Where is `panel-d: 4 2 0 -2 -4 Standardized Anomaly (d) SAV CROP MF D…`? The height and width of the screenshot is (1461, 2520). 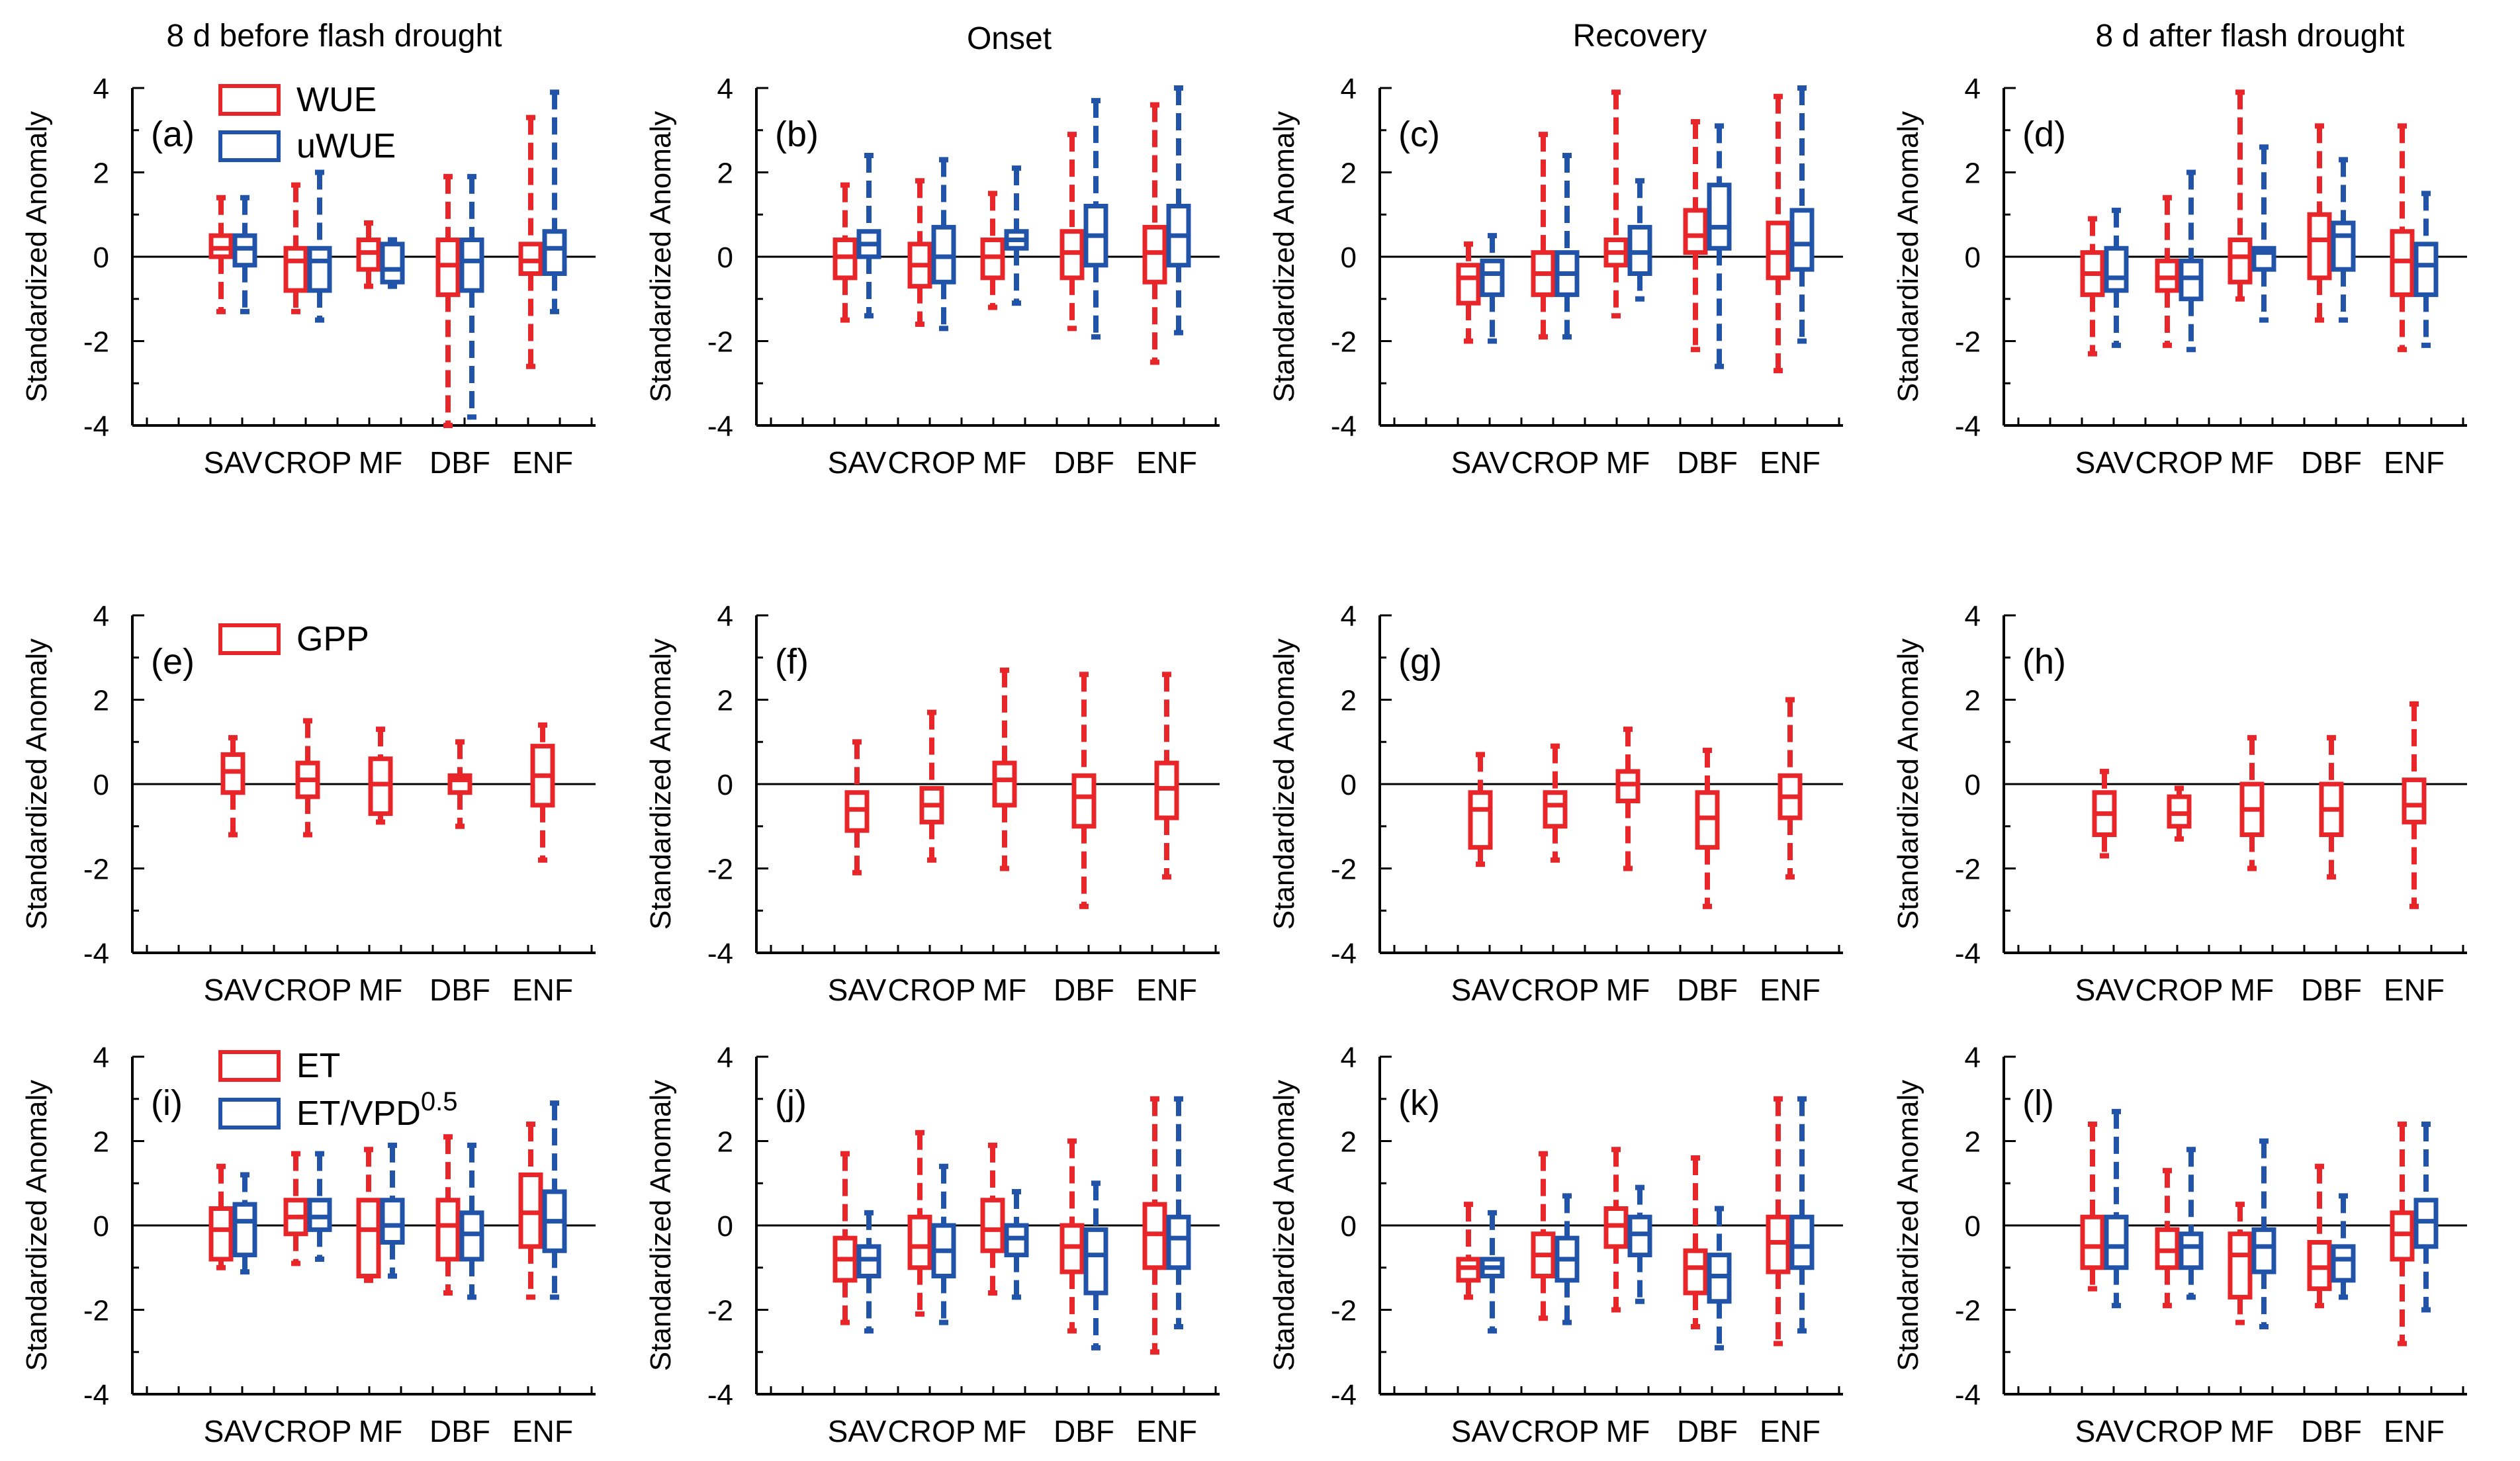
panel-d: 4 2 0 -2 -4 Standardized Anomaly (d) SAV CROP MF D… is located at coordinates (2179, 276).